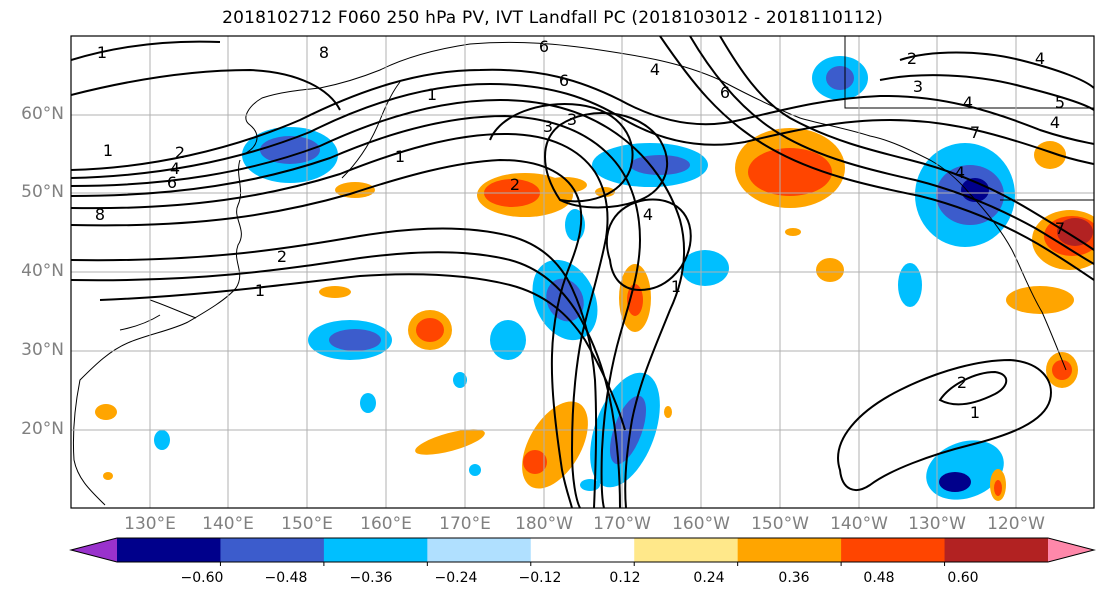 The image size is (1105, 601). Describe the element at coordinates (42, 114) in the screenshot. I see `lat-label: 60°N` at that location.